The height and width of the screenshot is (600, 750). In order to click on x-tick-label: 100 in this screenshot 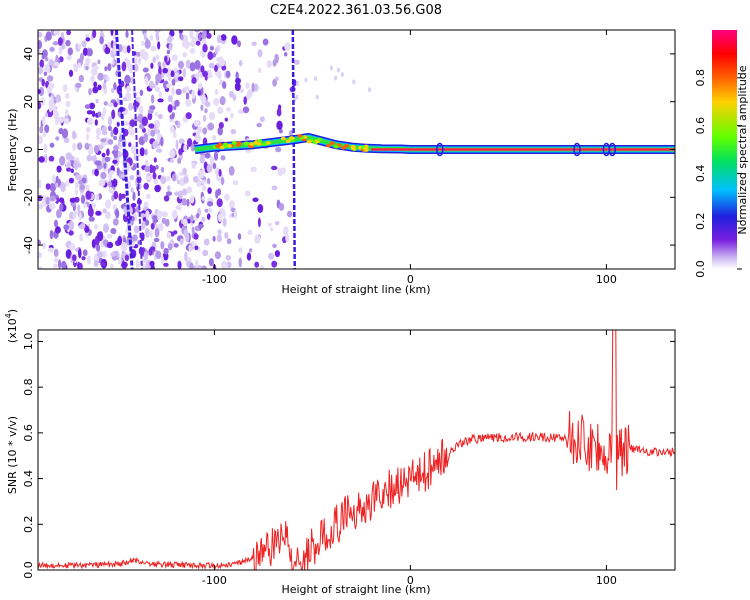, I will do `click(606, 580)`.